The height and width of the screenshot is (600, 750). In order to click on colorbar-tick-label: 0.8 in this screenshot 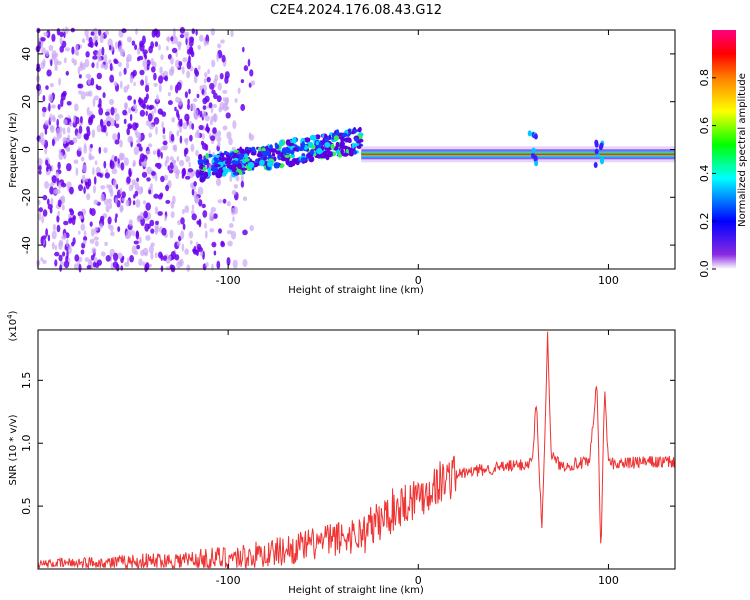, I will do `click(704, 78)`.